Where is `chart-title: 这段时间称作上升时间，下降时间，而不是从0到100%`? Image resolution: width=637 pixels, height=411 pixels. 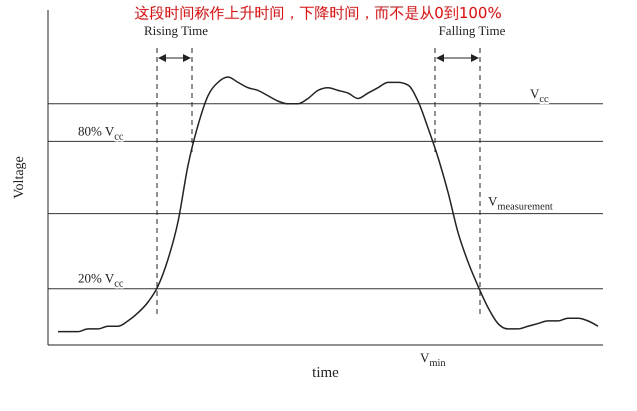
chart-title: 这段时间称作上升时间，下降时间，而不是从0到100% is located at coordinates (318, 13).